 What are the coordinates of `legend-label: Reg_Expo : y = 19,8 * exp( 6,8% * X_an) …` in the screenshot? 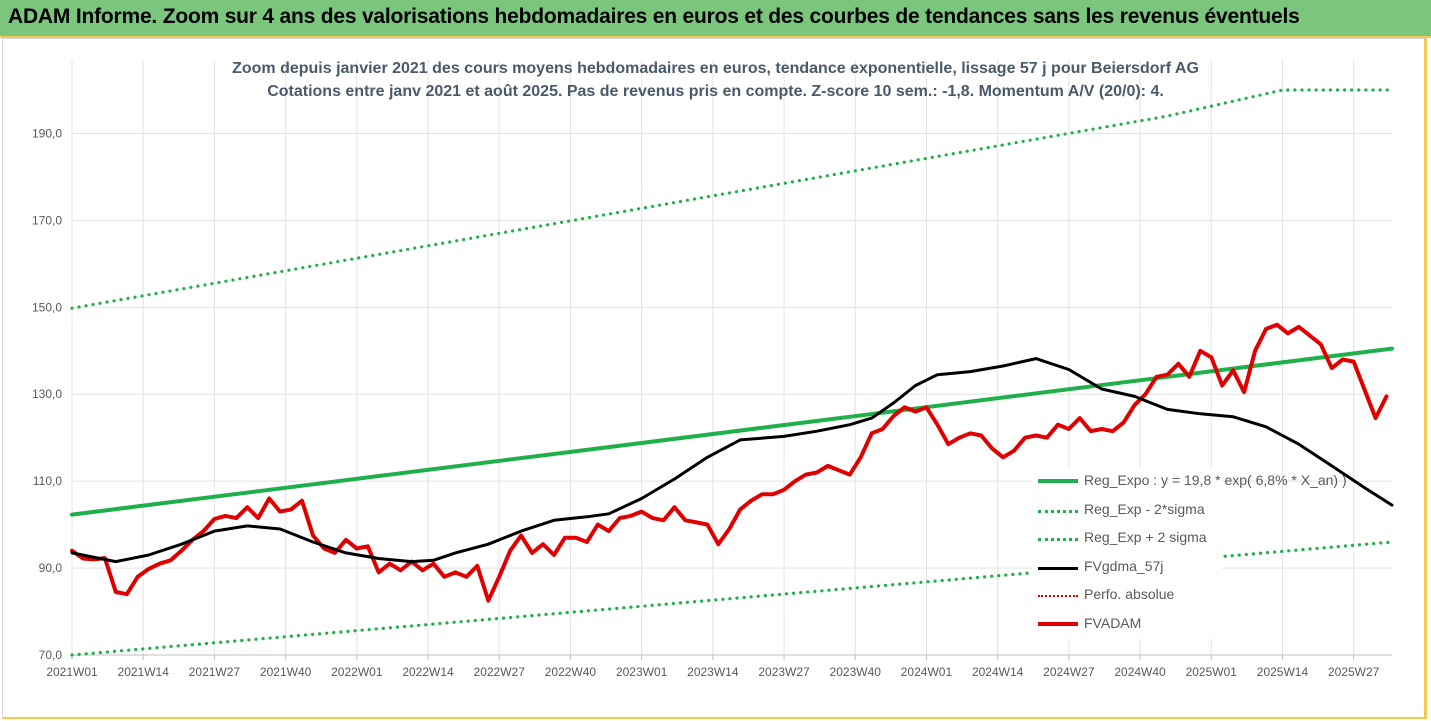 It's located at (1215, 480).